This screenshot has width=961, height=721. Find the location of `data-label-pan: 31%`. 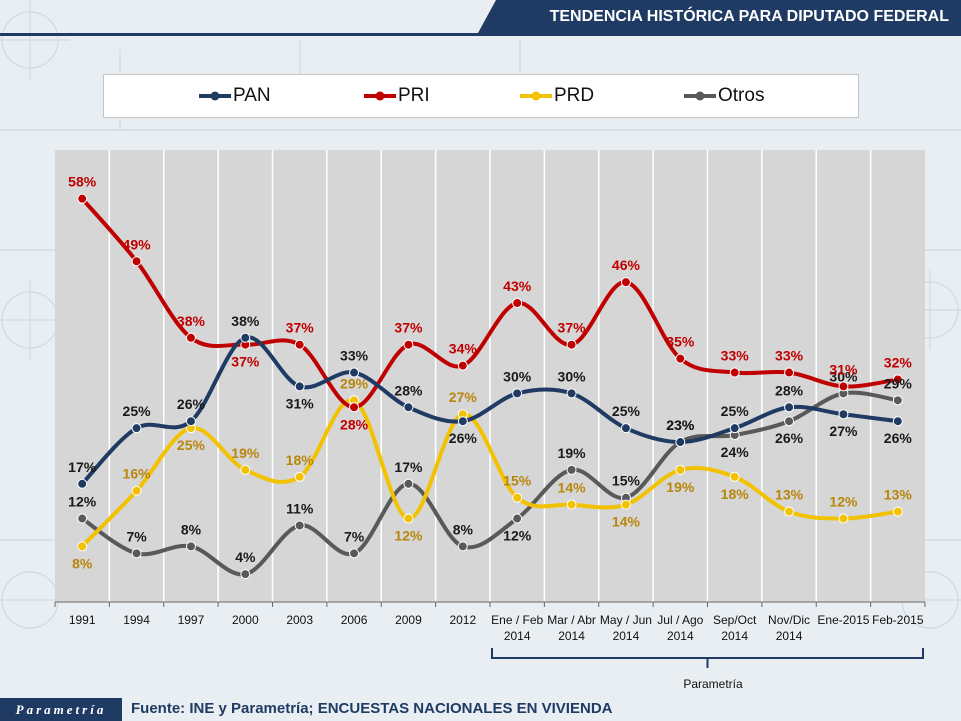

data-label-pan: 31% is located at coordinates (300, 403).